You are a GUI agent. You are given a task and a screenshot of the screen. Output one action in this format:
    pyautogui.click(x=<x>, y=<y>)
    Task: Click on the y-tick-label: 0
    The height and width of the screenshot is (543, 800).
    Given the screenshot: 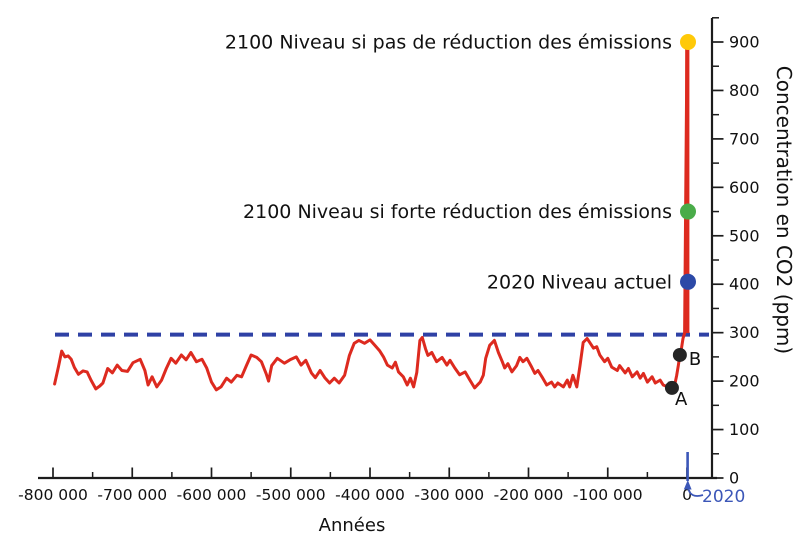 What is the action you would take?
    pyautogui.click(x=734, y=478)
    